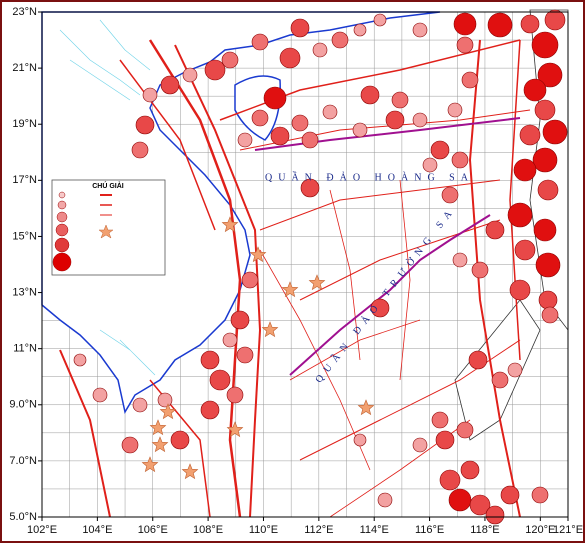 The height and width of the screenshot is (543, 585). What do you see at coordinates (153, 530) in the screenshot?
I see `x-tick-label: 106°E` at bounding box center [153, 530].